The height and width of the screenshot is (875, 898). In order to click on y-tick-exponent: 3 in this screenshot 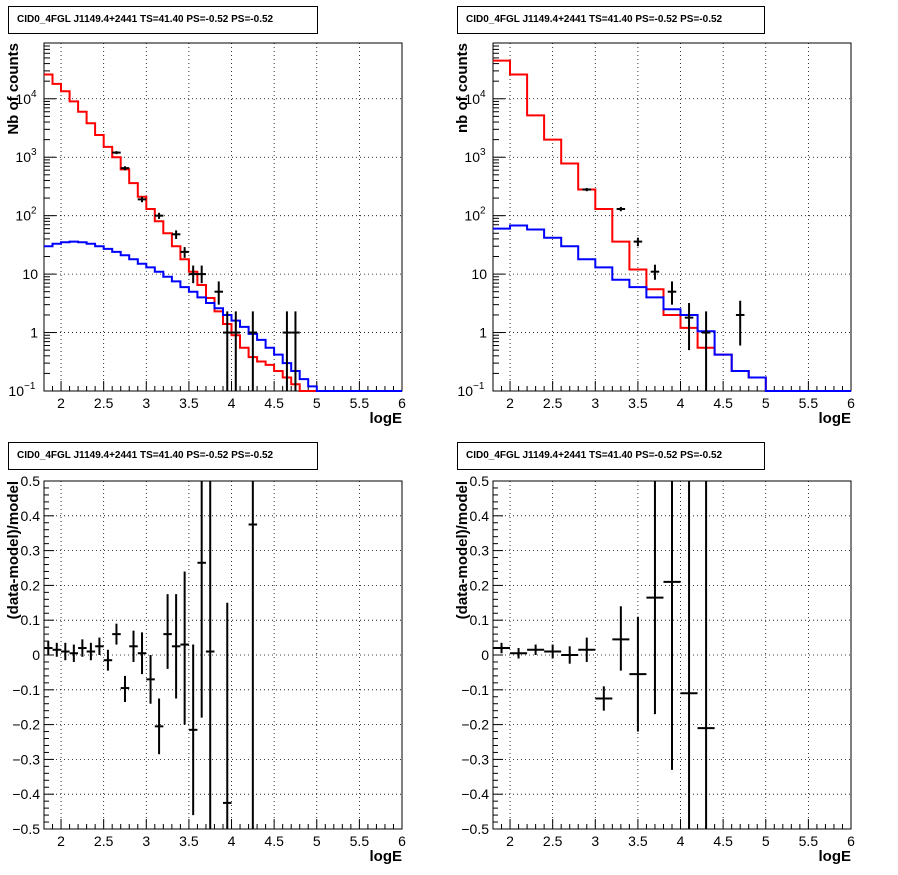, I will do `click(34, 152)`.